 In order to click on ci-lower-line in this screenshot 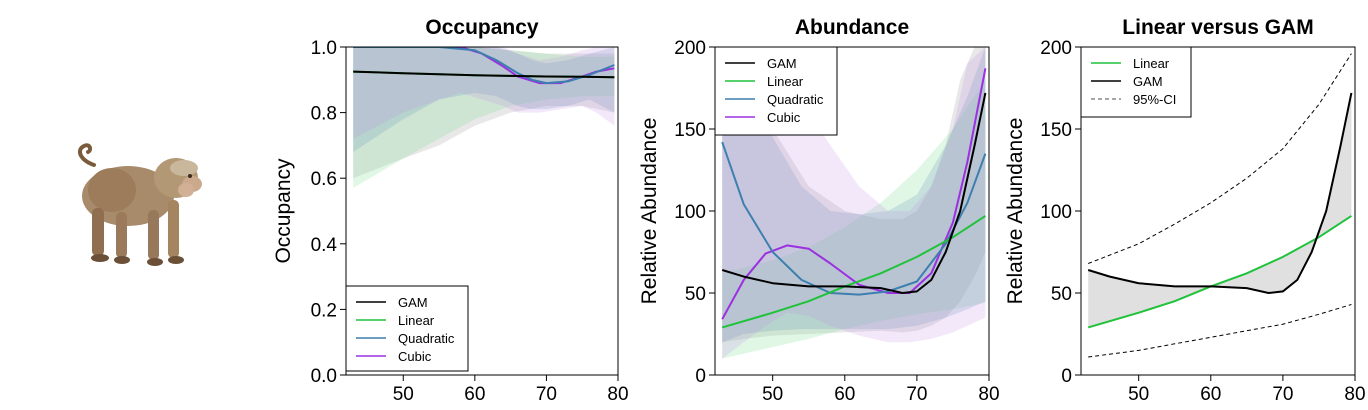, I will do `click(1220, 331)`.